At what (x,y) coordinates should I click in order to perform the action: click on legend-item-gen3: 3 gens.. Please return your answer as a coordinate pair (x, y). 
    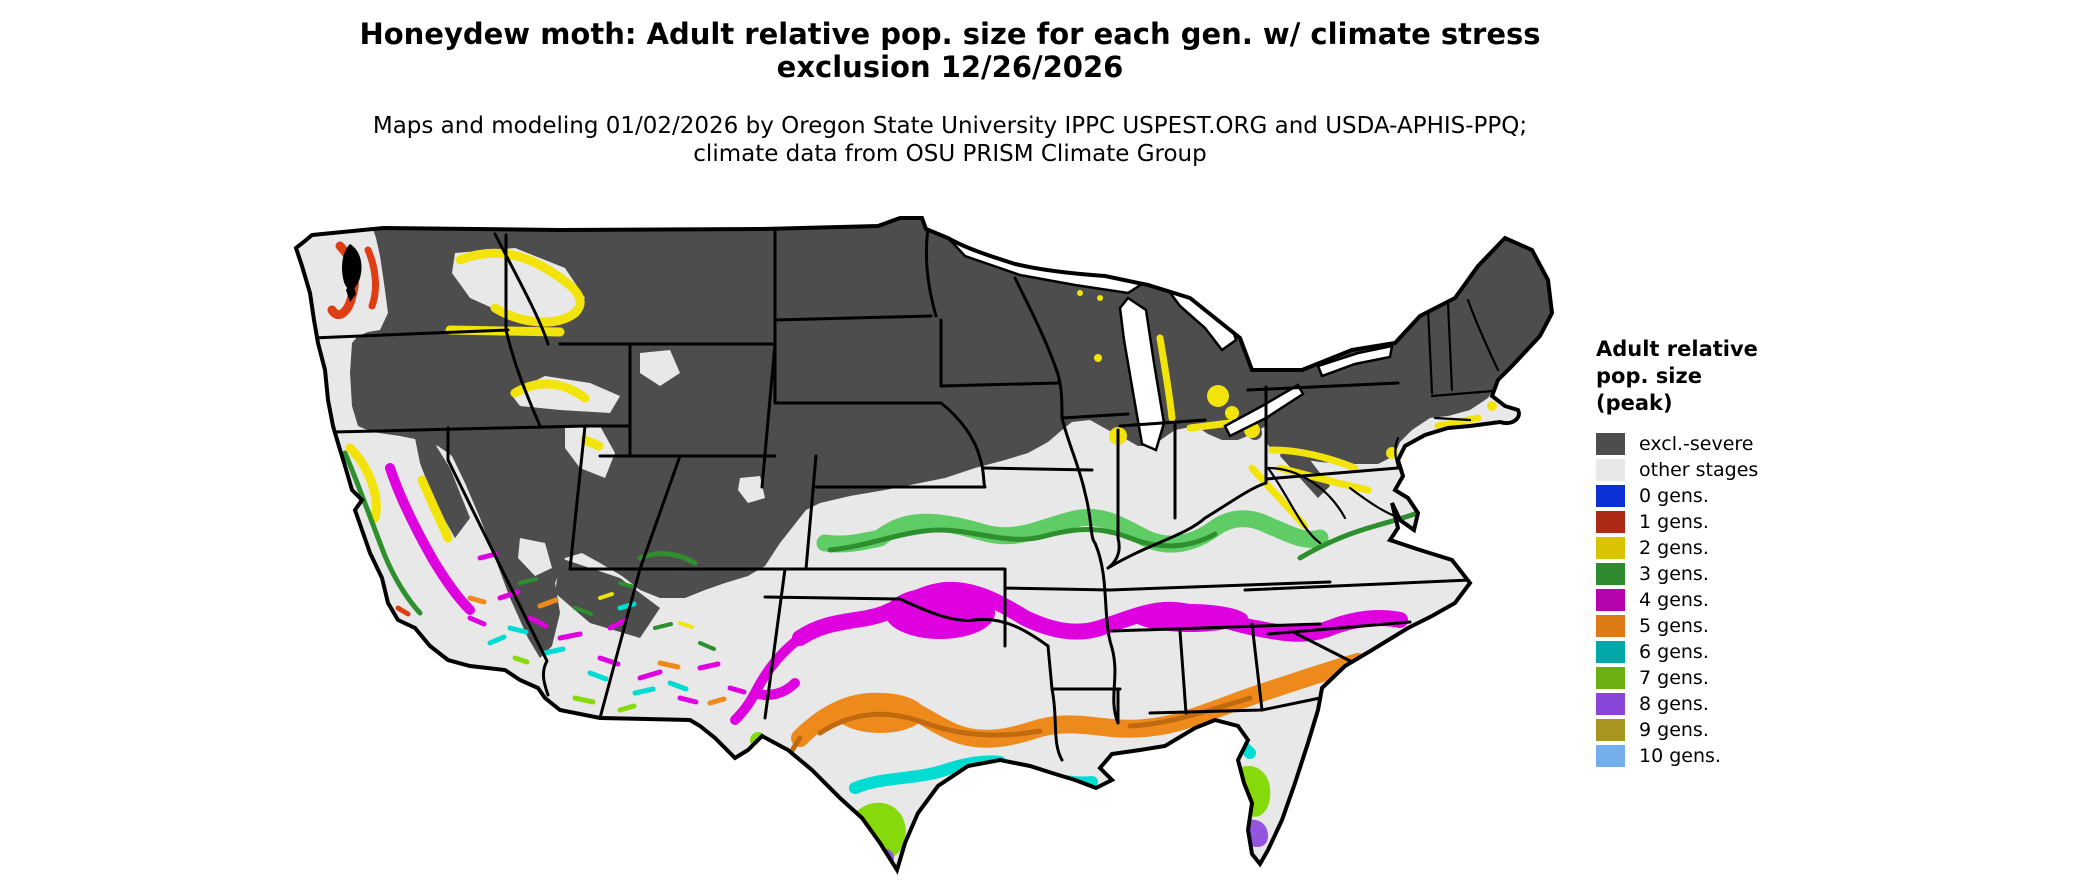
    Looking at the image, I should click on (1701, 574).